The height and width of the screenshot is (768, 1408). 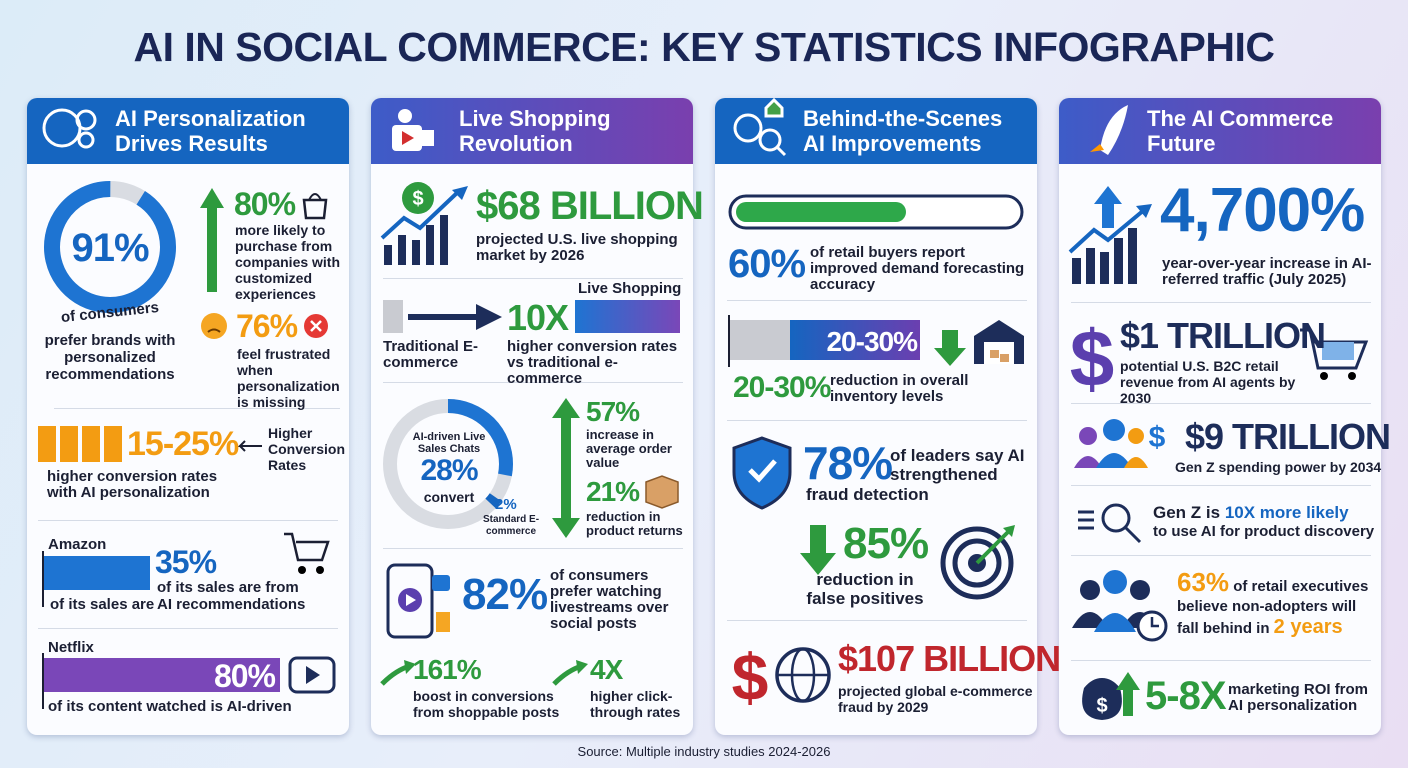 What do you see at coordinates (1203, 582) in the screenshot?
I see `stat-value: 63%` at bounding box center [1203, 582].